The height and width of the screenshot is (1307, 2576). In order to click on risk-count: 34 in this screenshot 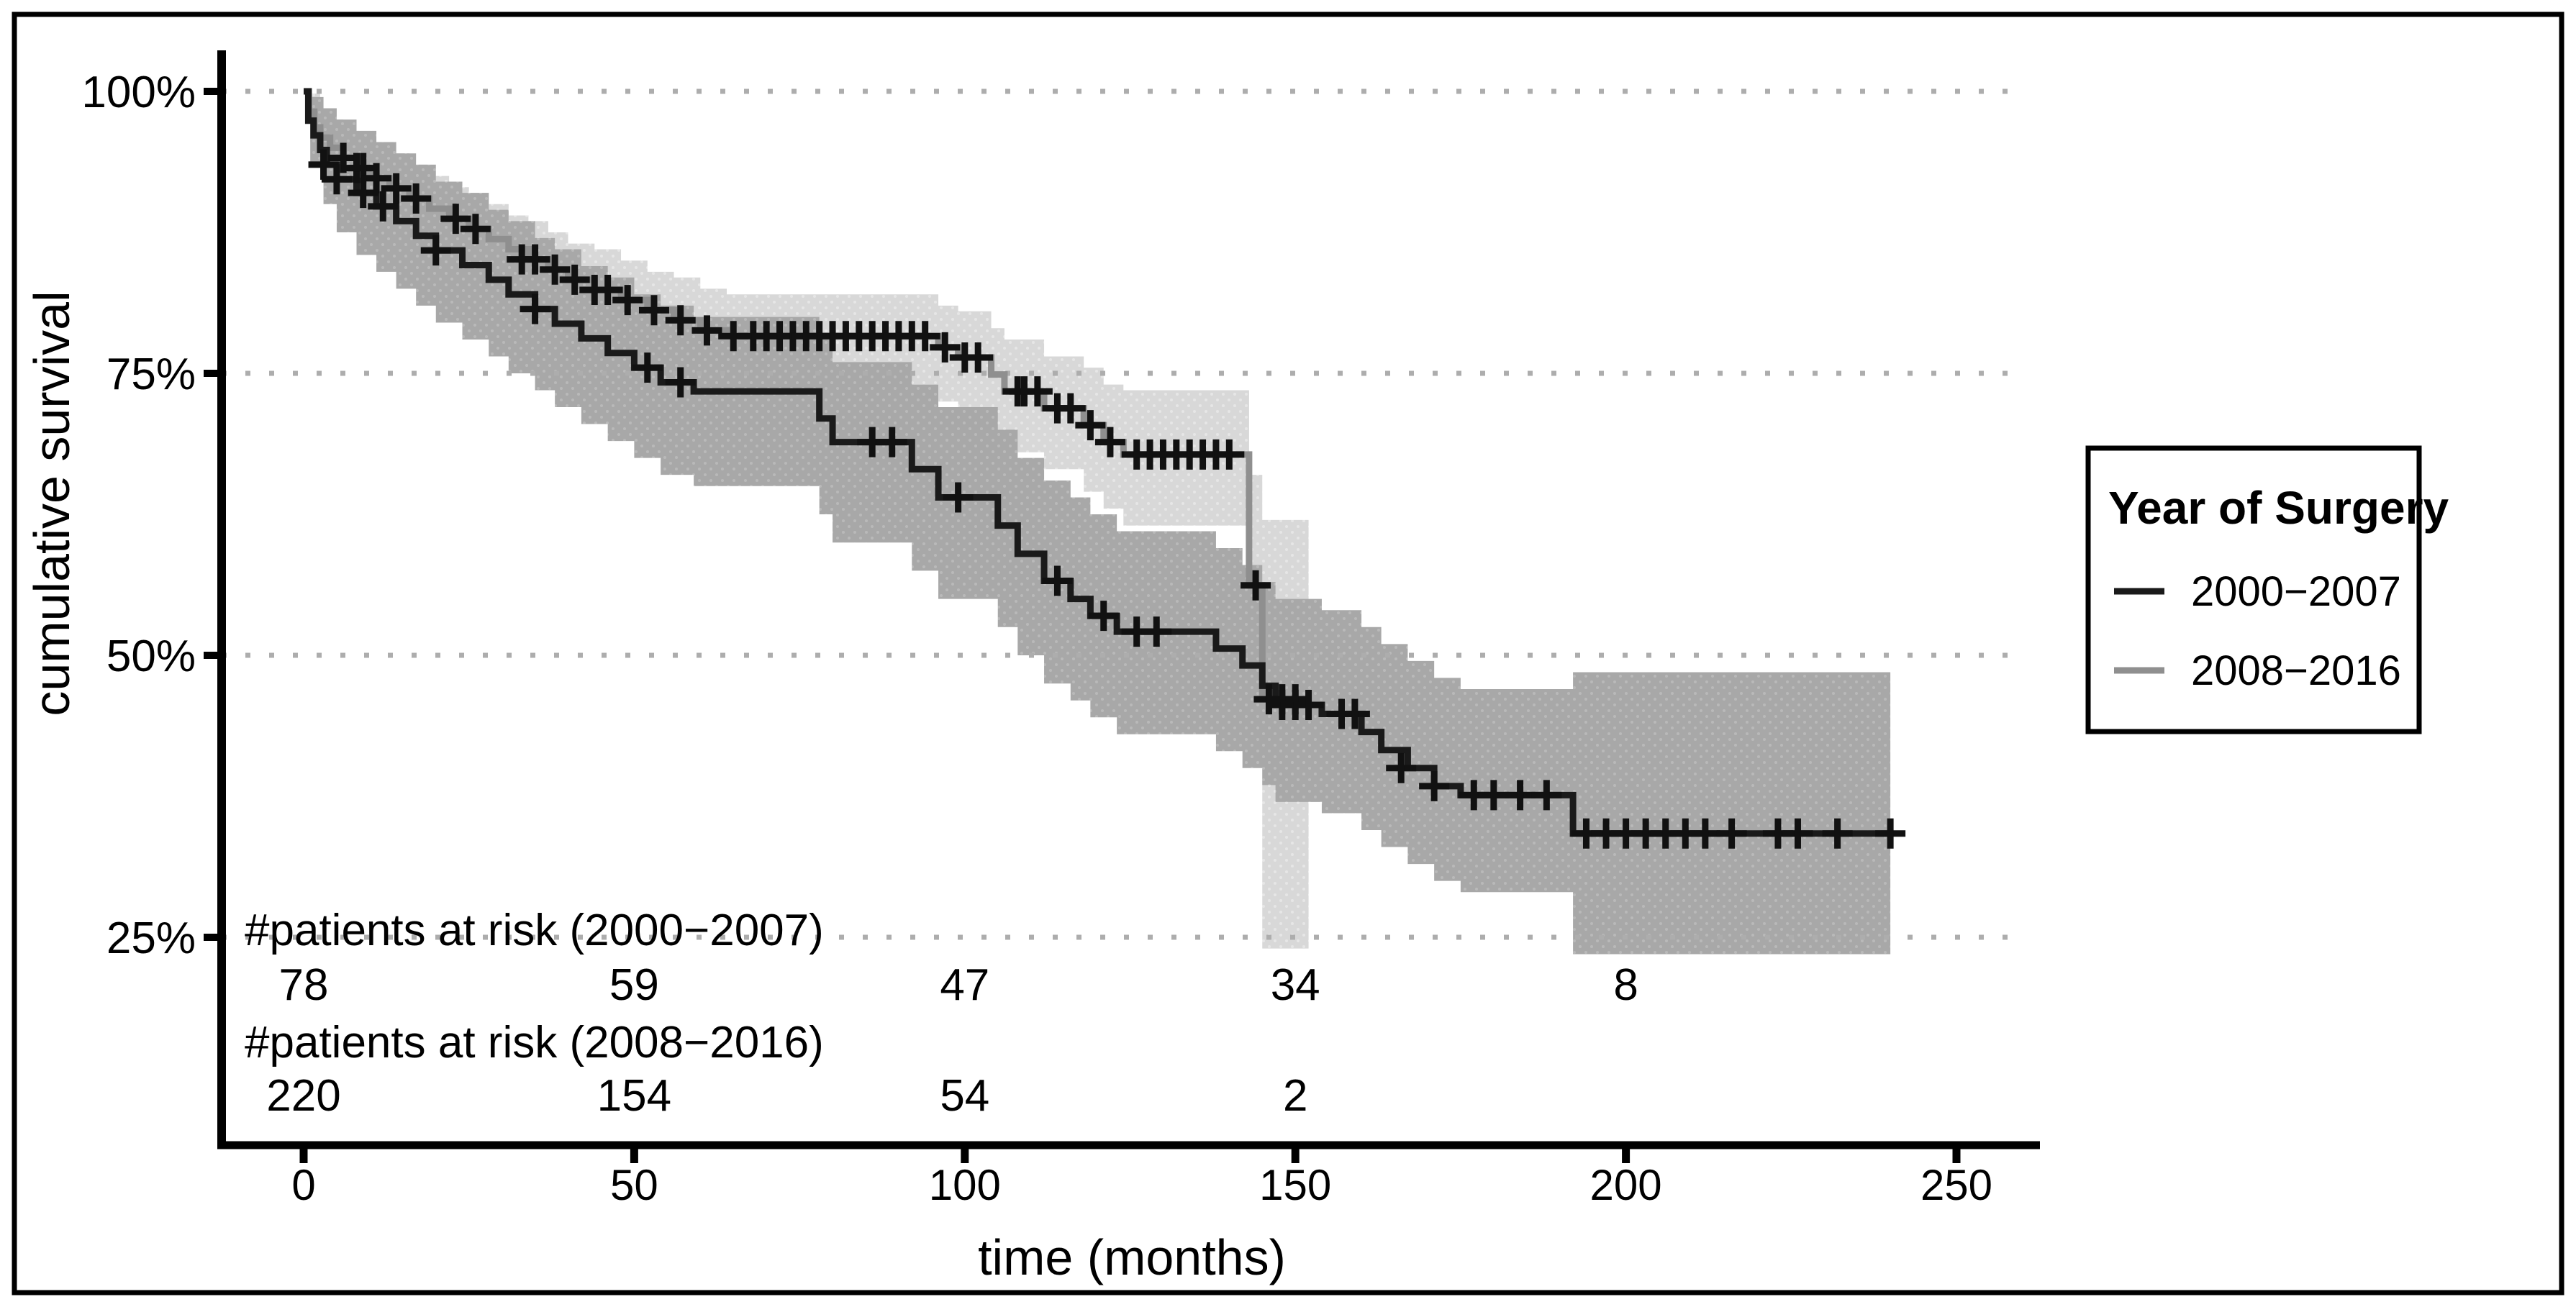, I will do `click(1295, 985)`.